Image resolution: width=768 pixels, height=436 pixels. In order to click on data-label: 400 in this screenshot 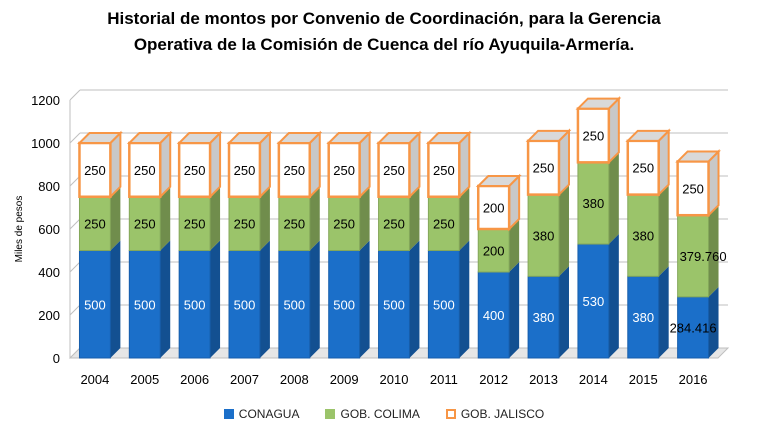, I will do `click(494, 315)`.